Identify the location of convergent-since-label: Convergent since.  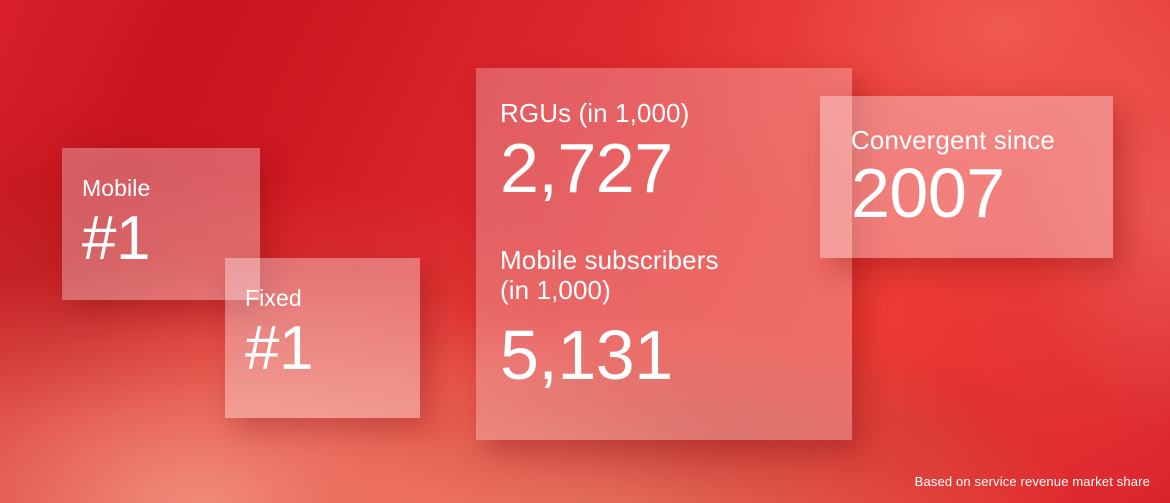
(953, 140).